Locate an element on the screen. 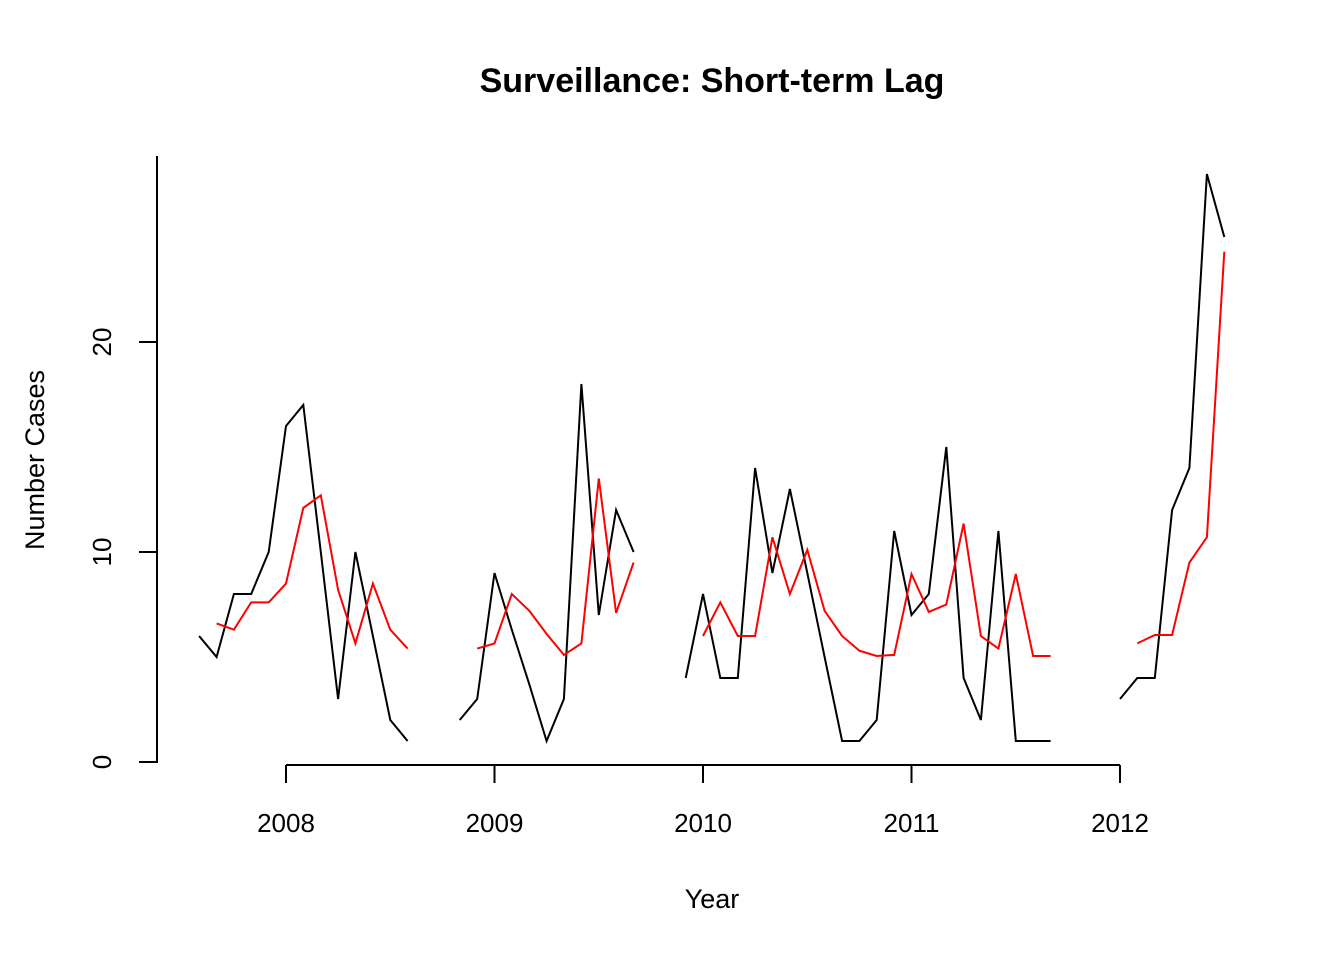 Image resolution: width=1344 pixels, height=960 pixels. x-tick-label: 2010 is located at coordinates (703, 823).